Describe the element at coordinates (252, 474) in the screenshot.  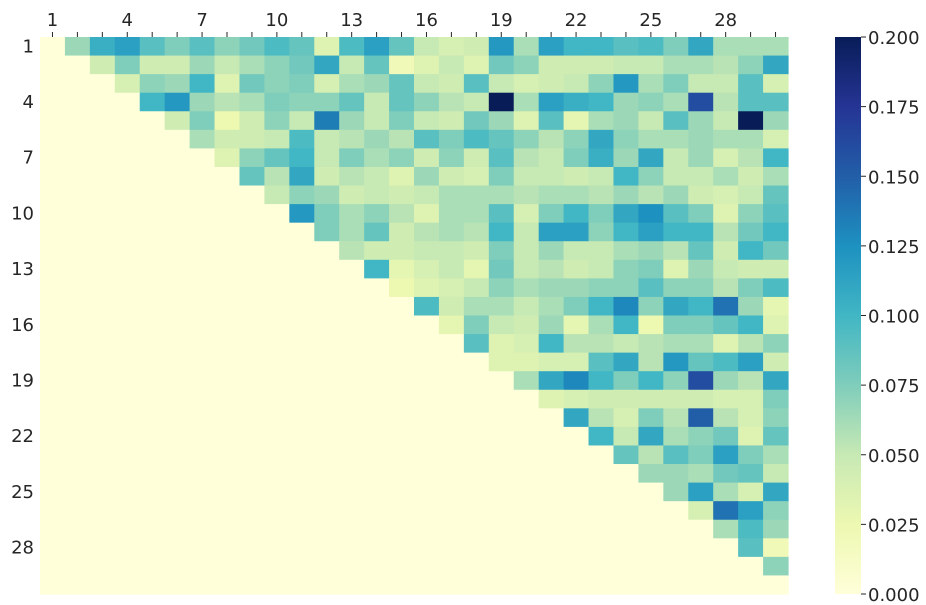
I see `heatmap-cell-r24-c9` at that location.